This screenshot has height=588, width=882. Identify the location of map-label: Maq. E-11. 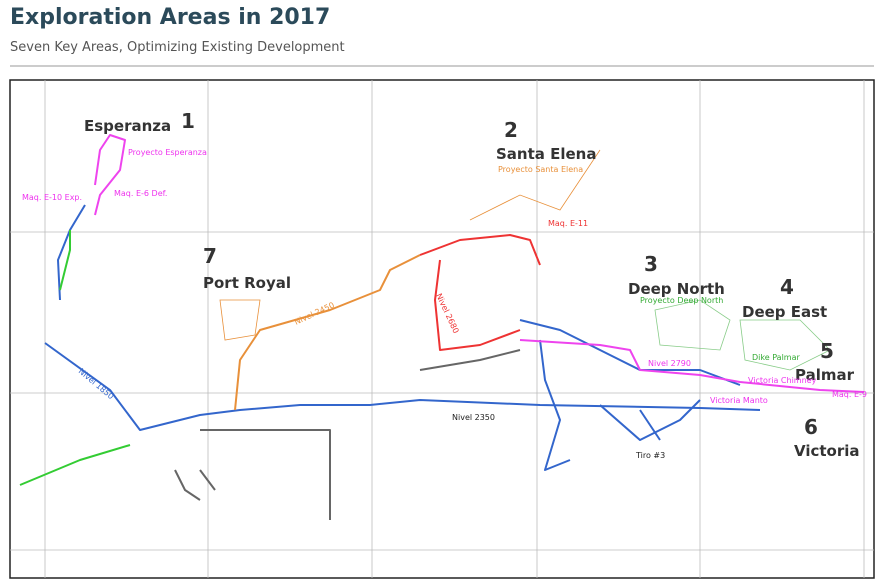
(568, 223).